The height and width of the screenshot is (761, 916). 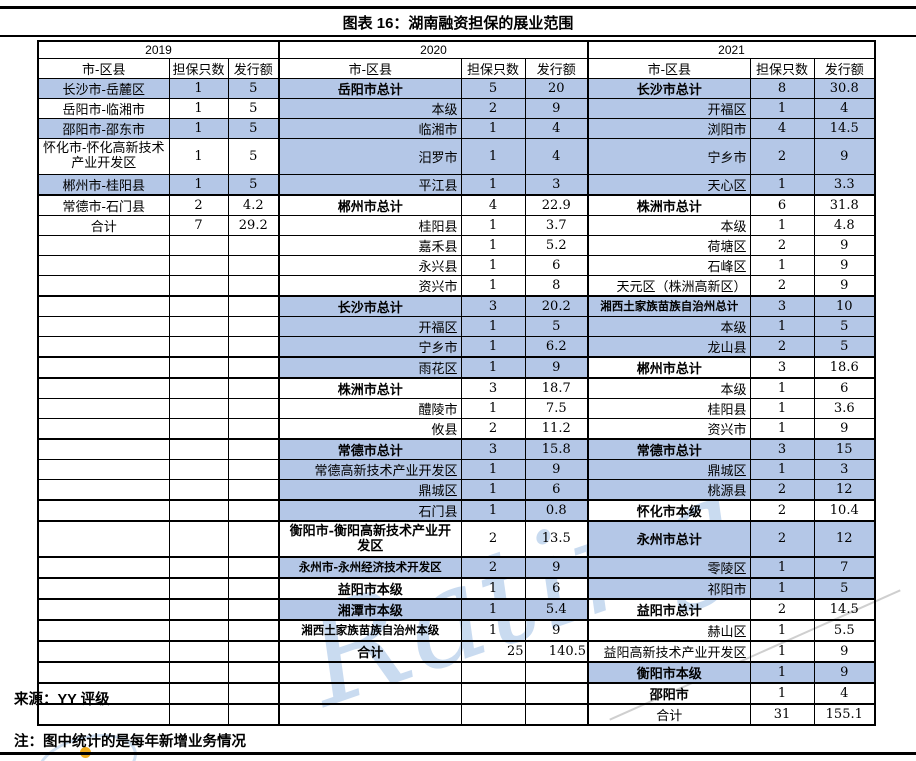 What do you see at coordinates (669, 428) in the screenshot?
I see `cell-region: 资兴市` at bounding box center [669, 428].